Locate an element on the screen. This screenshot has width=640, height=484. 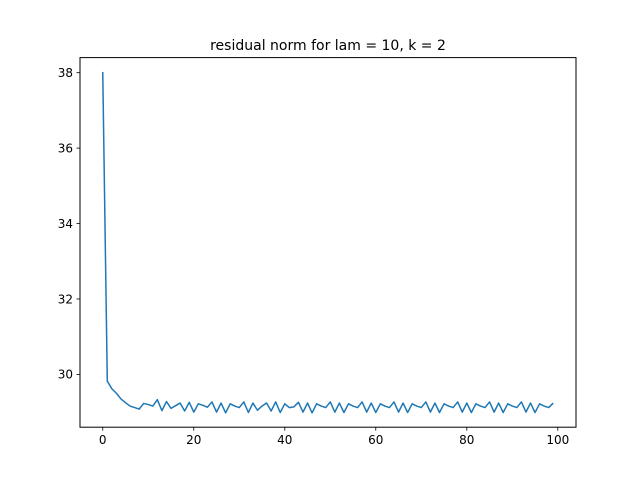
x-tick-label: 80 is located at coordinates (466, 440).